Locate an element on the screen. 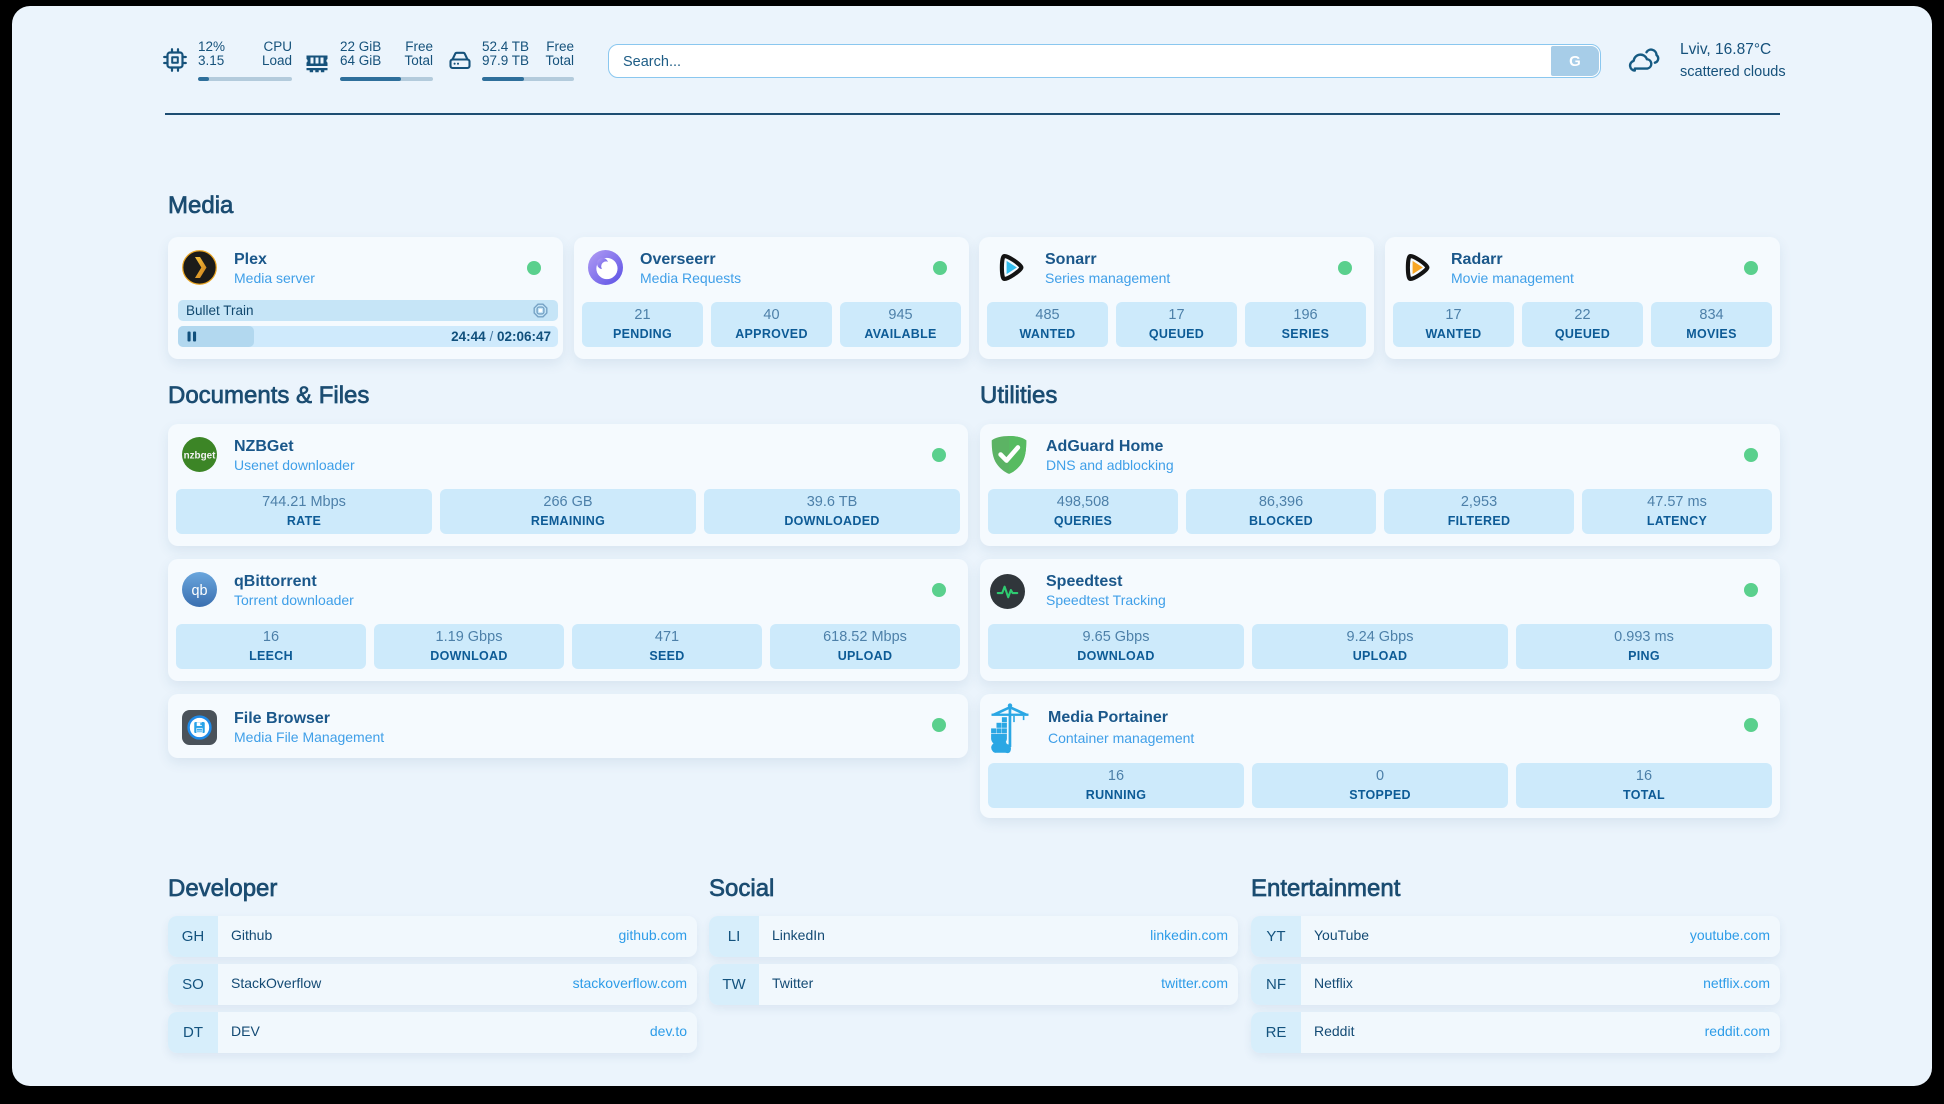  svg-text: nzbget is located at coordinates (200, 455).